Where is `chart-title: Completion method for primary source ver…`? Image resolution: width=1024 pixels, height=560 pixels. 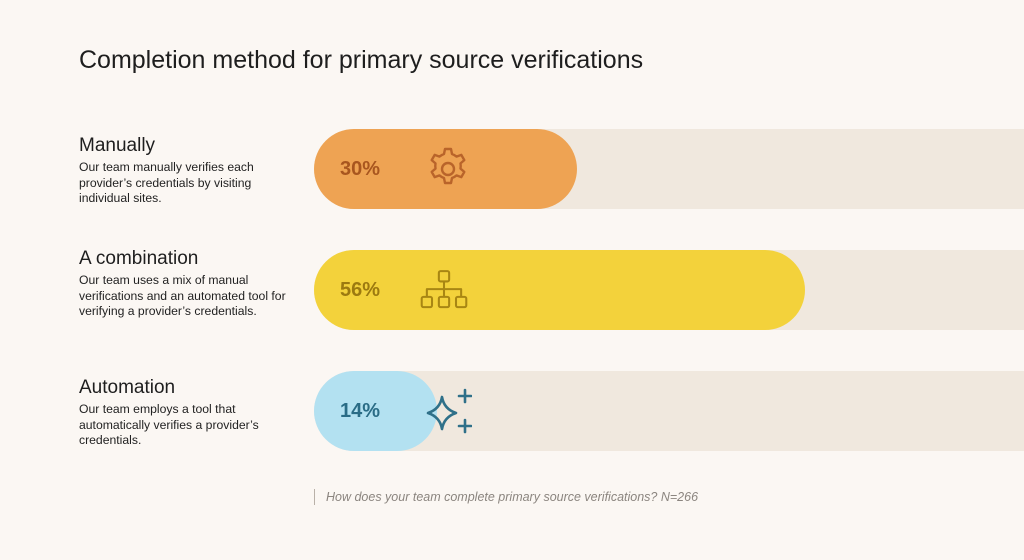 chart-title: Completion method for primary source ver… is located at coordinates (361, 60).